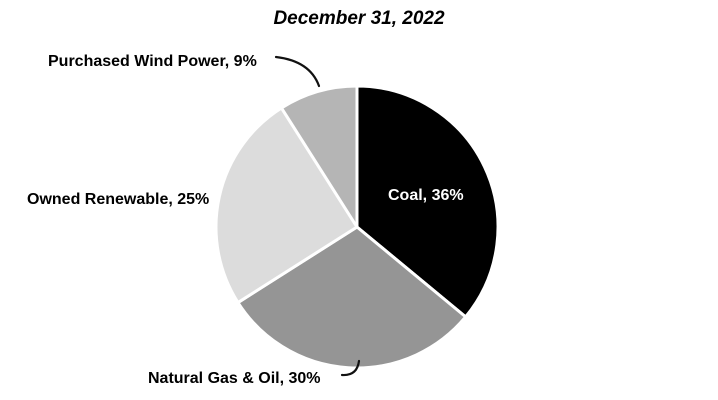  Describe the element at coordinates (426, 195) in the screenshot. I see `data-label-coal: Coal, 36%` at that location.